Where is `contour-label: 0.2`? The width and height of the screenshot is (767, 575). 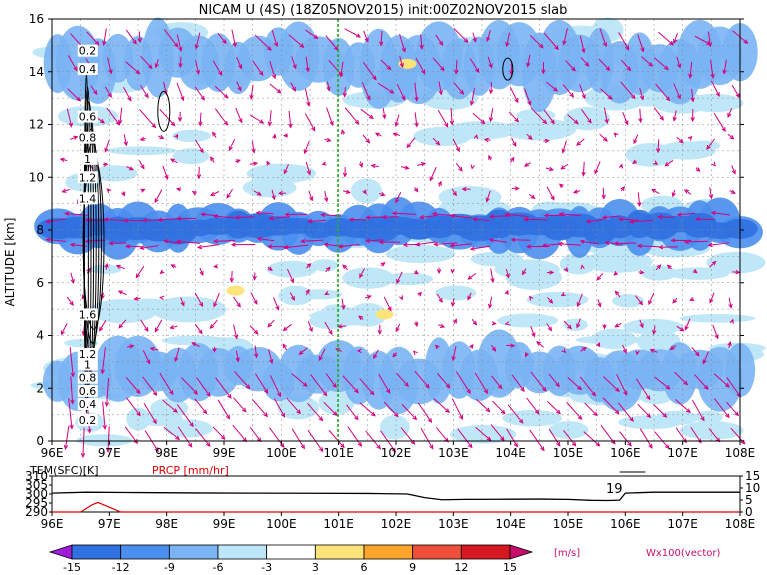
contour-label: 0.2 is located at coordinates (87, 51).